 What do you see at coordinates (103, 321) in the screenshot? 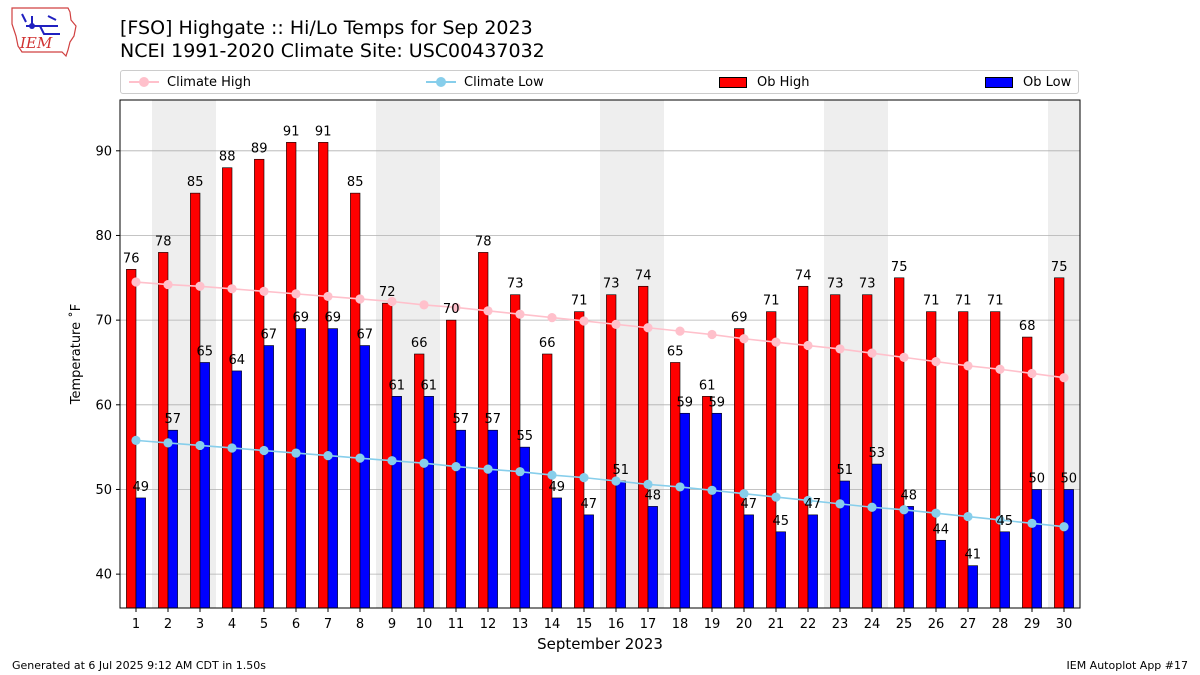
I see `y-tick-label: 70` at bounding box center [103, 321].